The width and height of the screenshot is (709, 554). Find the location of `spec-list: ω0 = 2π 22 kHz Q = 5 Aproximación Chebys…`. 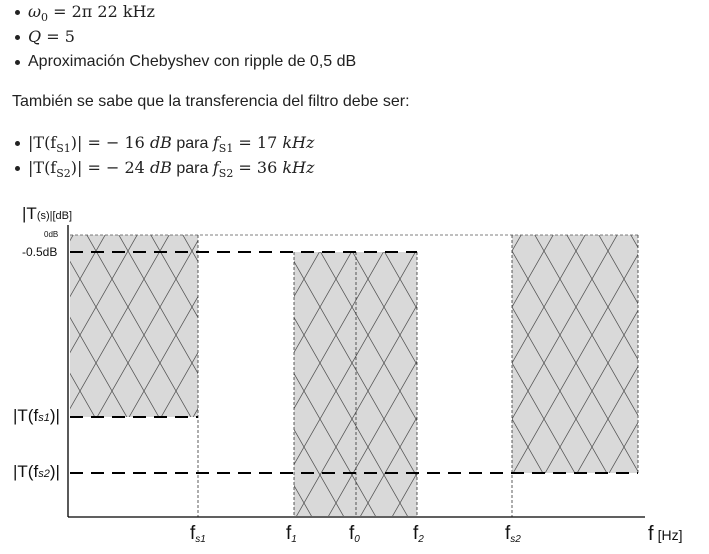

spec-list: ω0 = 2π 22 kHz Q = 5 Aproximación Chebys… is located at coordinates (184, 38).